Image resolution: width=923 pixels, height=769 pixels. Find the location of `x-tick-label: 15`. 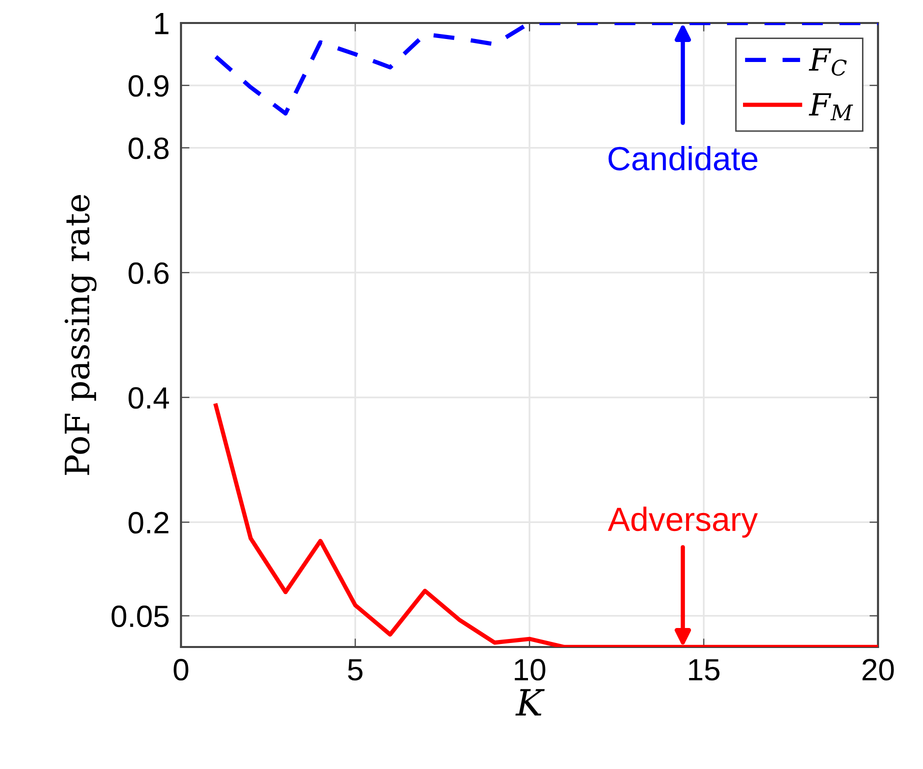

x-tick-label: 15 is located at coordinates (704, 670).